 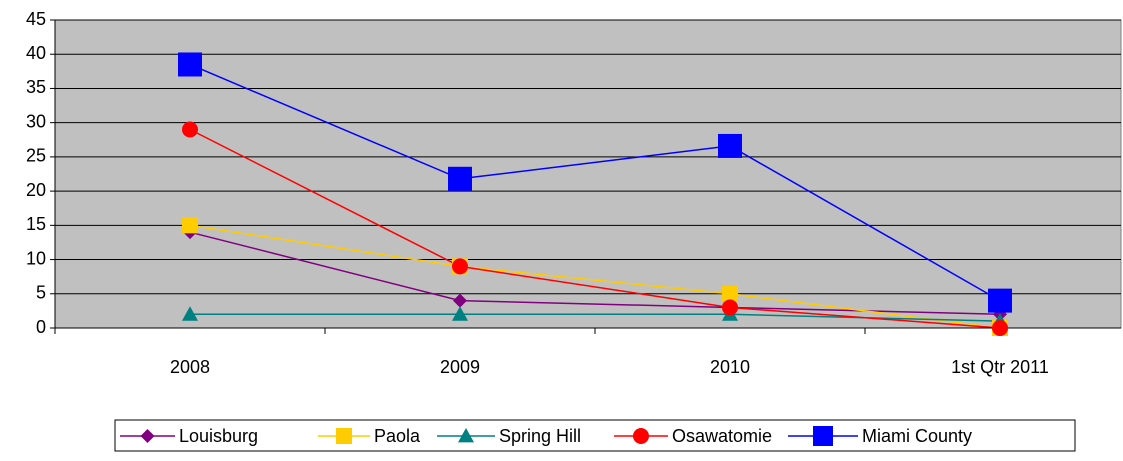 I want to click on y-tick-label: 5, so click(x=41, y=293).